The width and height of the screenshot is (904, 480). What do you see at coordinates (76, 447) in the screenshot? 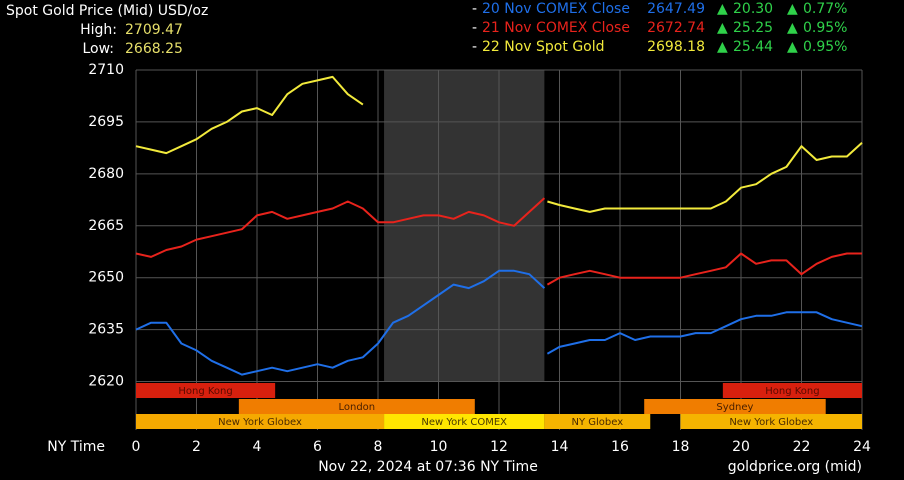
I see `x-axis-label: NY Time` at bounding box center [76, 447].